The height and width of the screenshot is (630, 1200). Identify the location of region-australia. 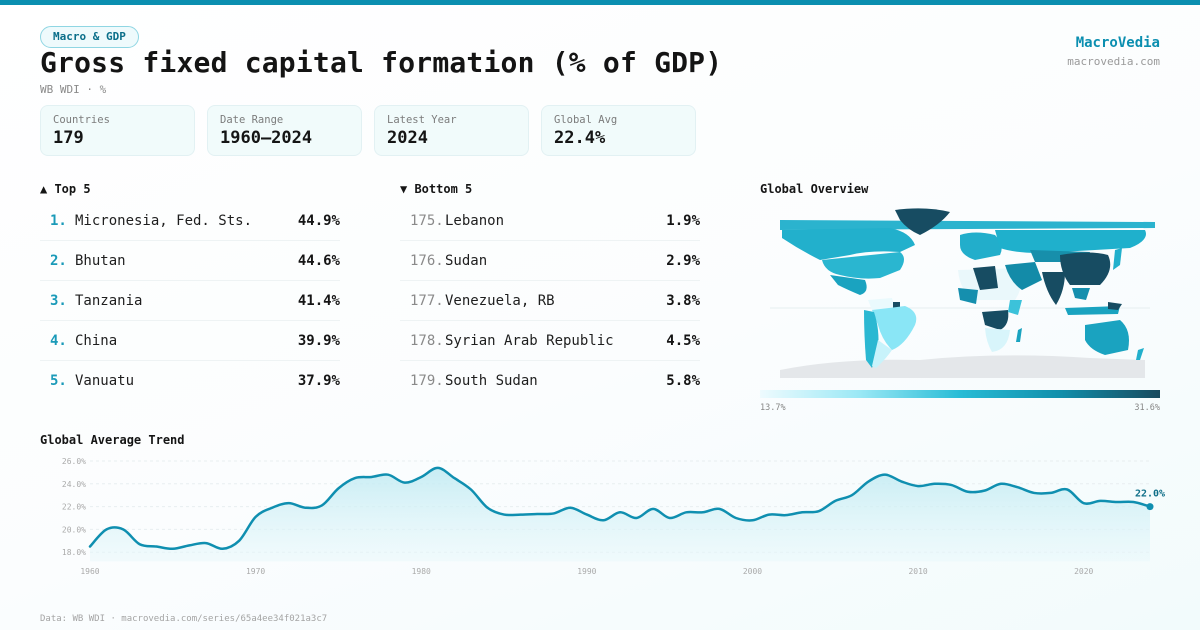
(1107, 337).